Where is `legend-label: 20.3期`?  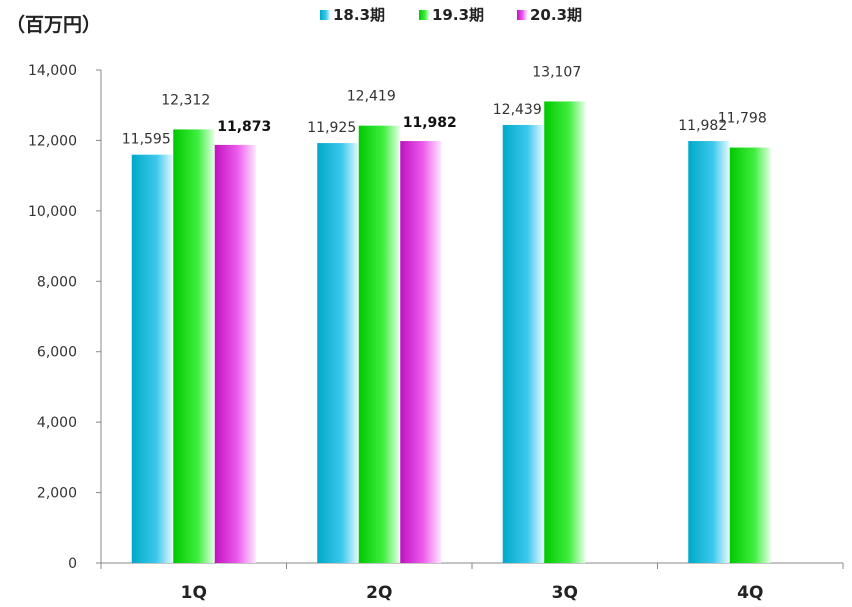
legend-label: 20.3期 is located at coordinates (556, 15).